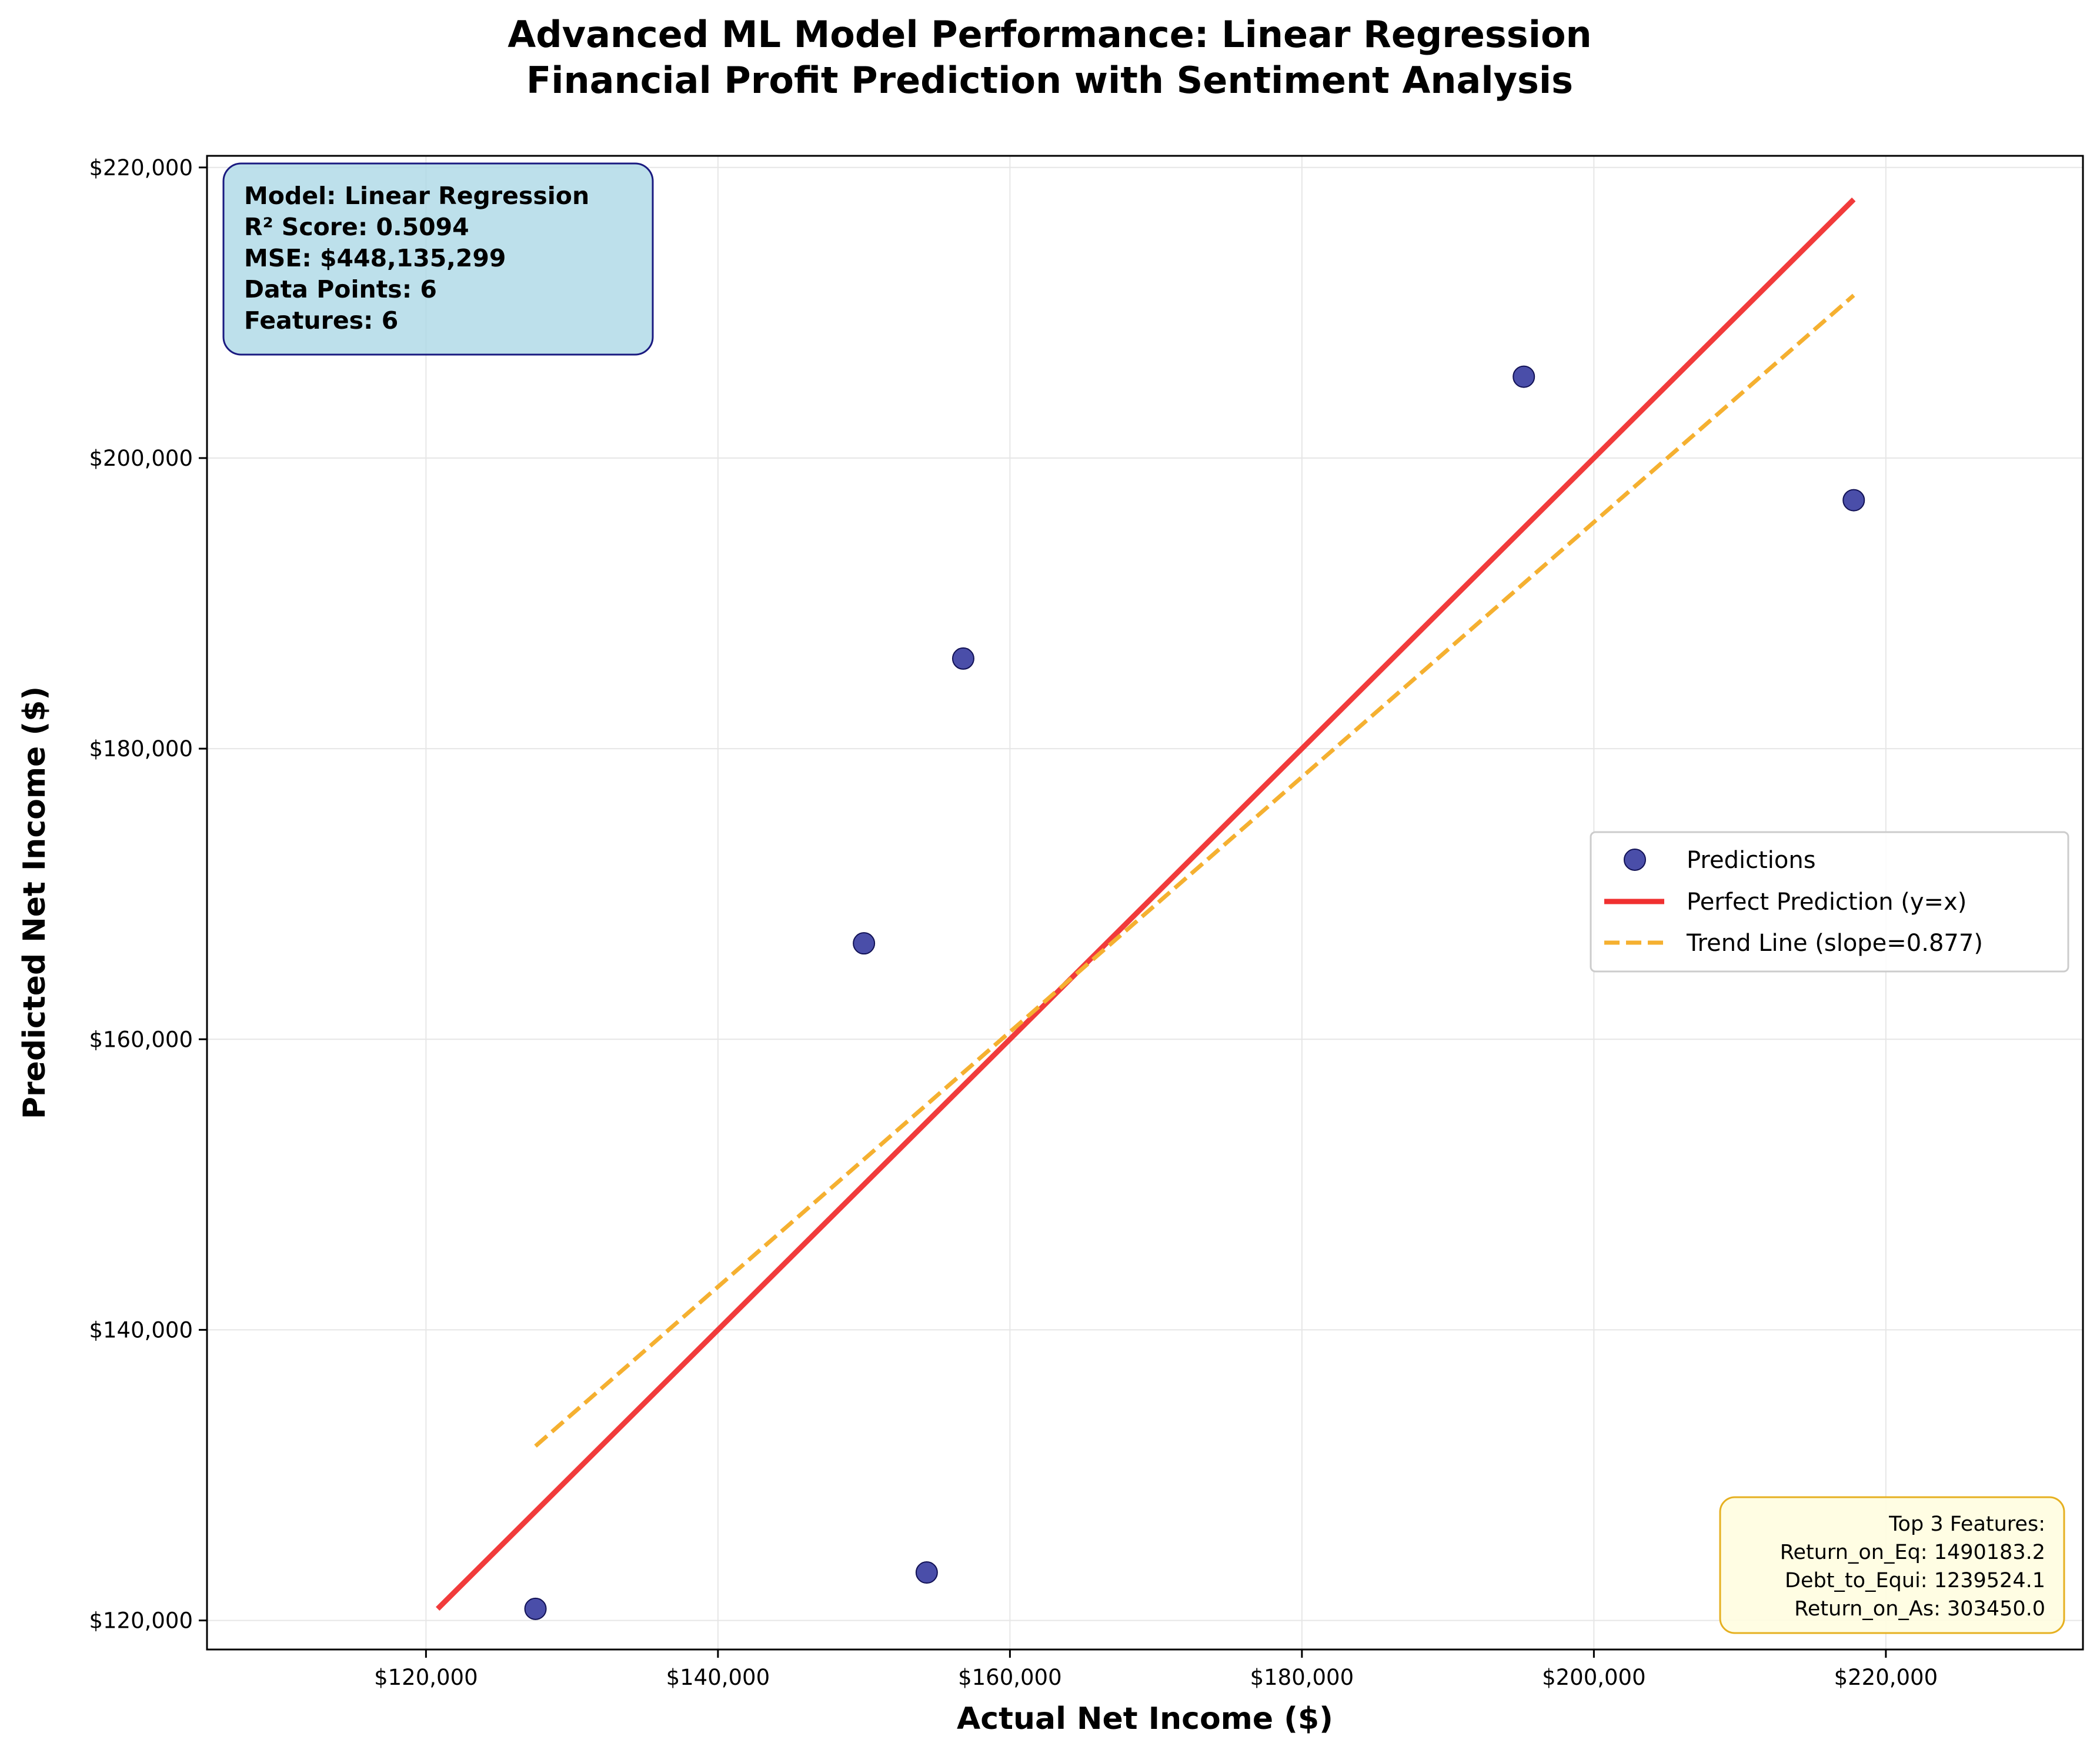 This screenshot has height=1753, width=2100. What do you see at coordinates (141, 1330) in the screenshot?
I see `y-tick-label: $140,000` at bounding box center [141, 1330].